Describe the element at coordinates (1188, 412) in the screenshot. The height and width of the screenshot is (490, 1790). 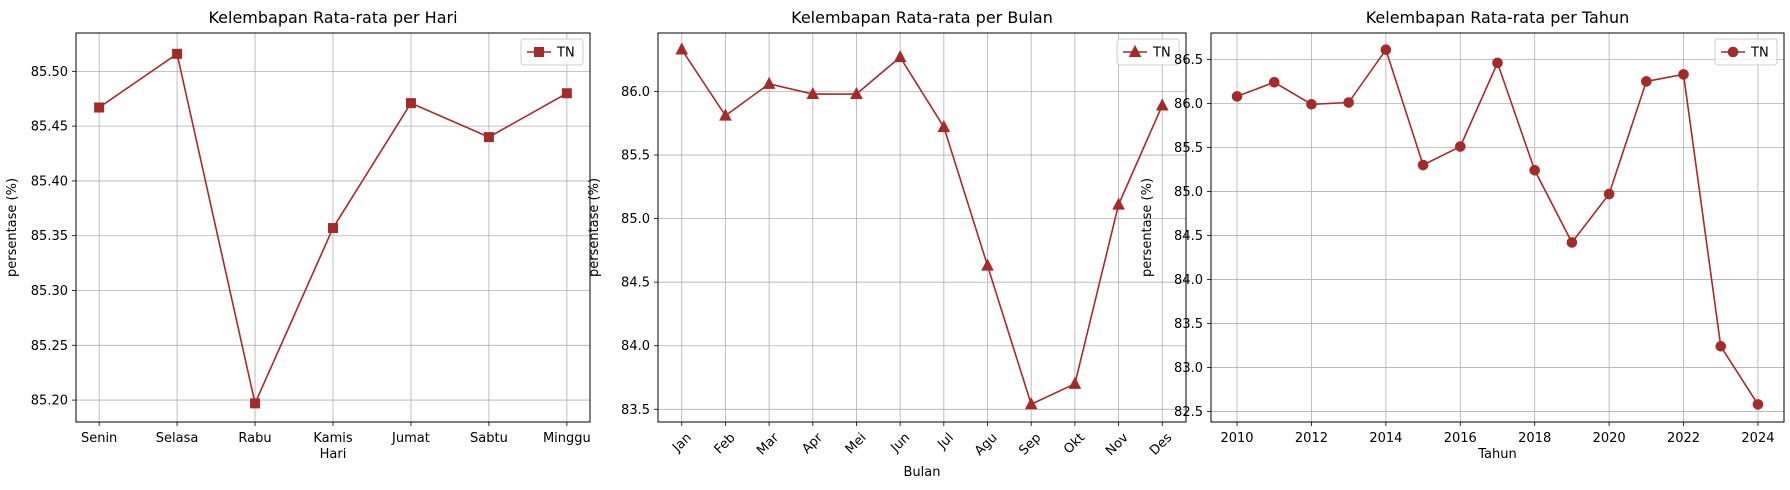
I see `y-tick-label: 82.5` at that location.